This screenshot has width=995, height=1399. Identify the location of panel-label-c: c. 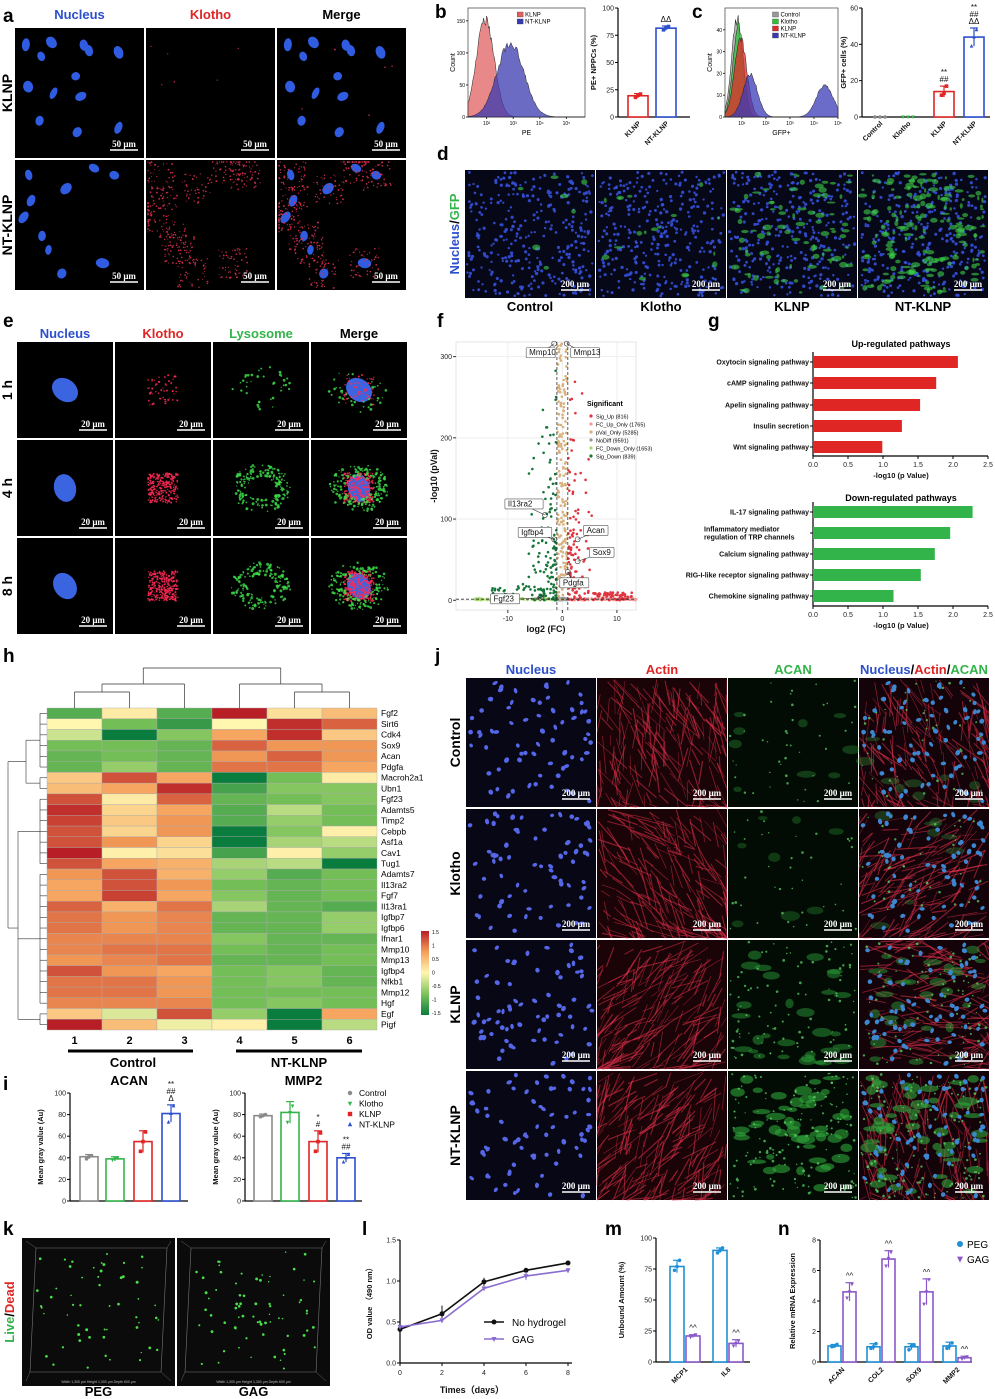
(697, 12).